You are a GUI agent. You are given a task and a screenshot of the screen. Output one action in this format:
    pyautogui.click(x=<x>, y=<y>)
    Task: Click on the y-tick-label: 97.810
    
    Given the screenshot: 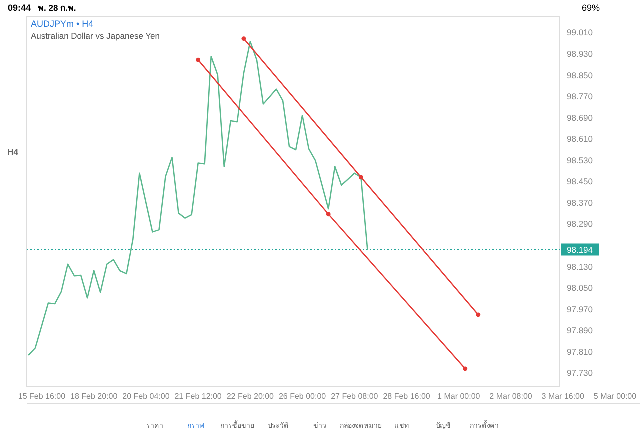 What is the action you would take?
    pyautogui.click(x=580, y=351)
    